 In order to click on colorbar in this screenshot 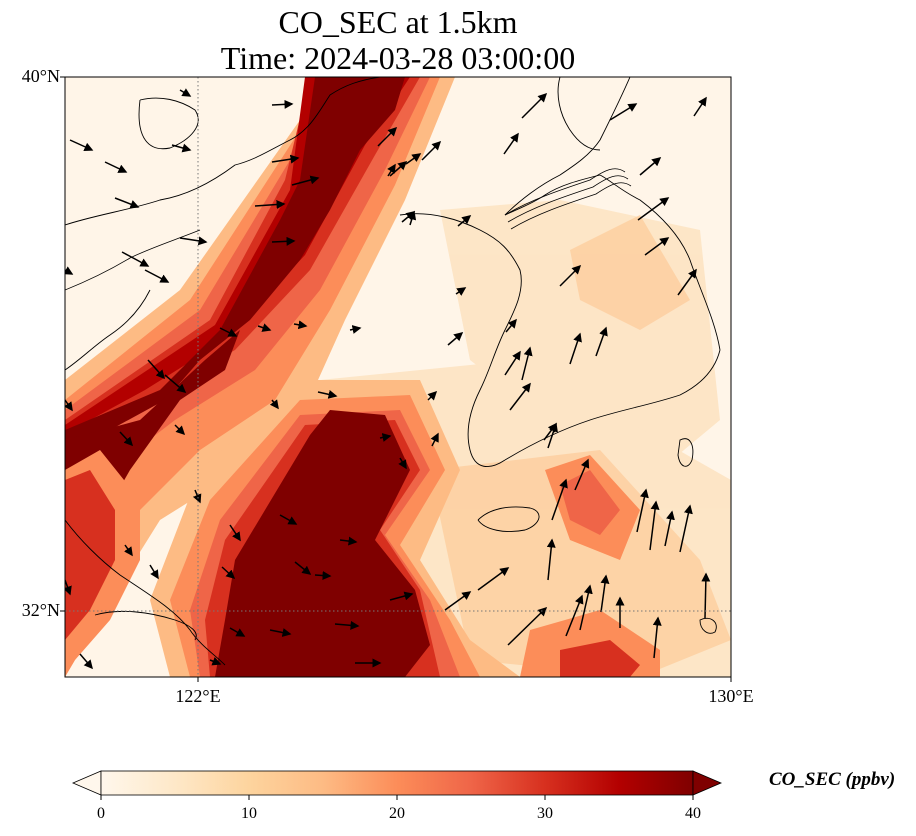, I will do `click(397, 785)`.